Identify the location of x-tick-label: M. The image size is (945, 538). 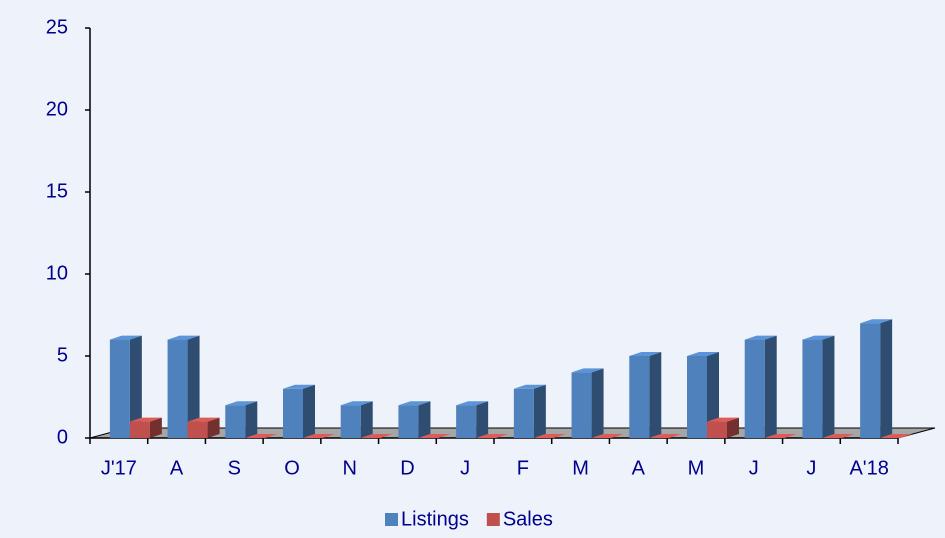
(580, 468).